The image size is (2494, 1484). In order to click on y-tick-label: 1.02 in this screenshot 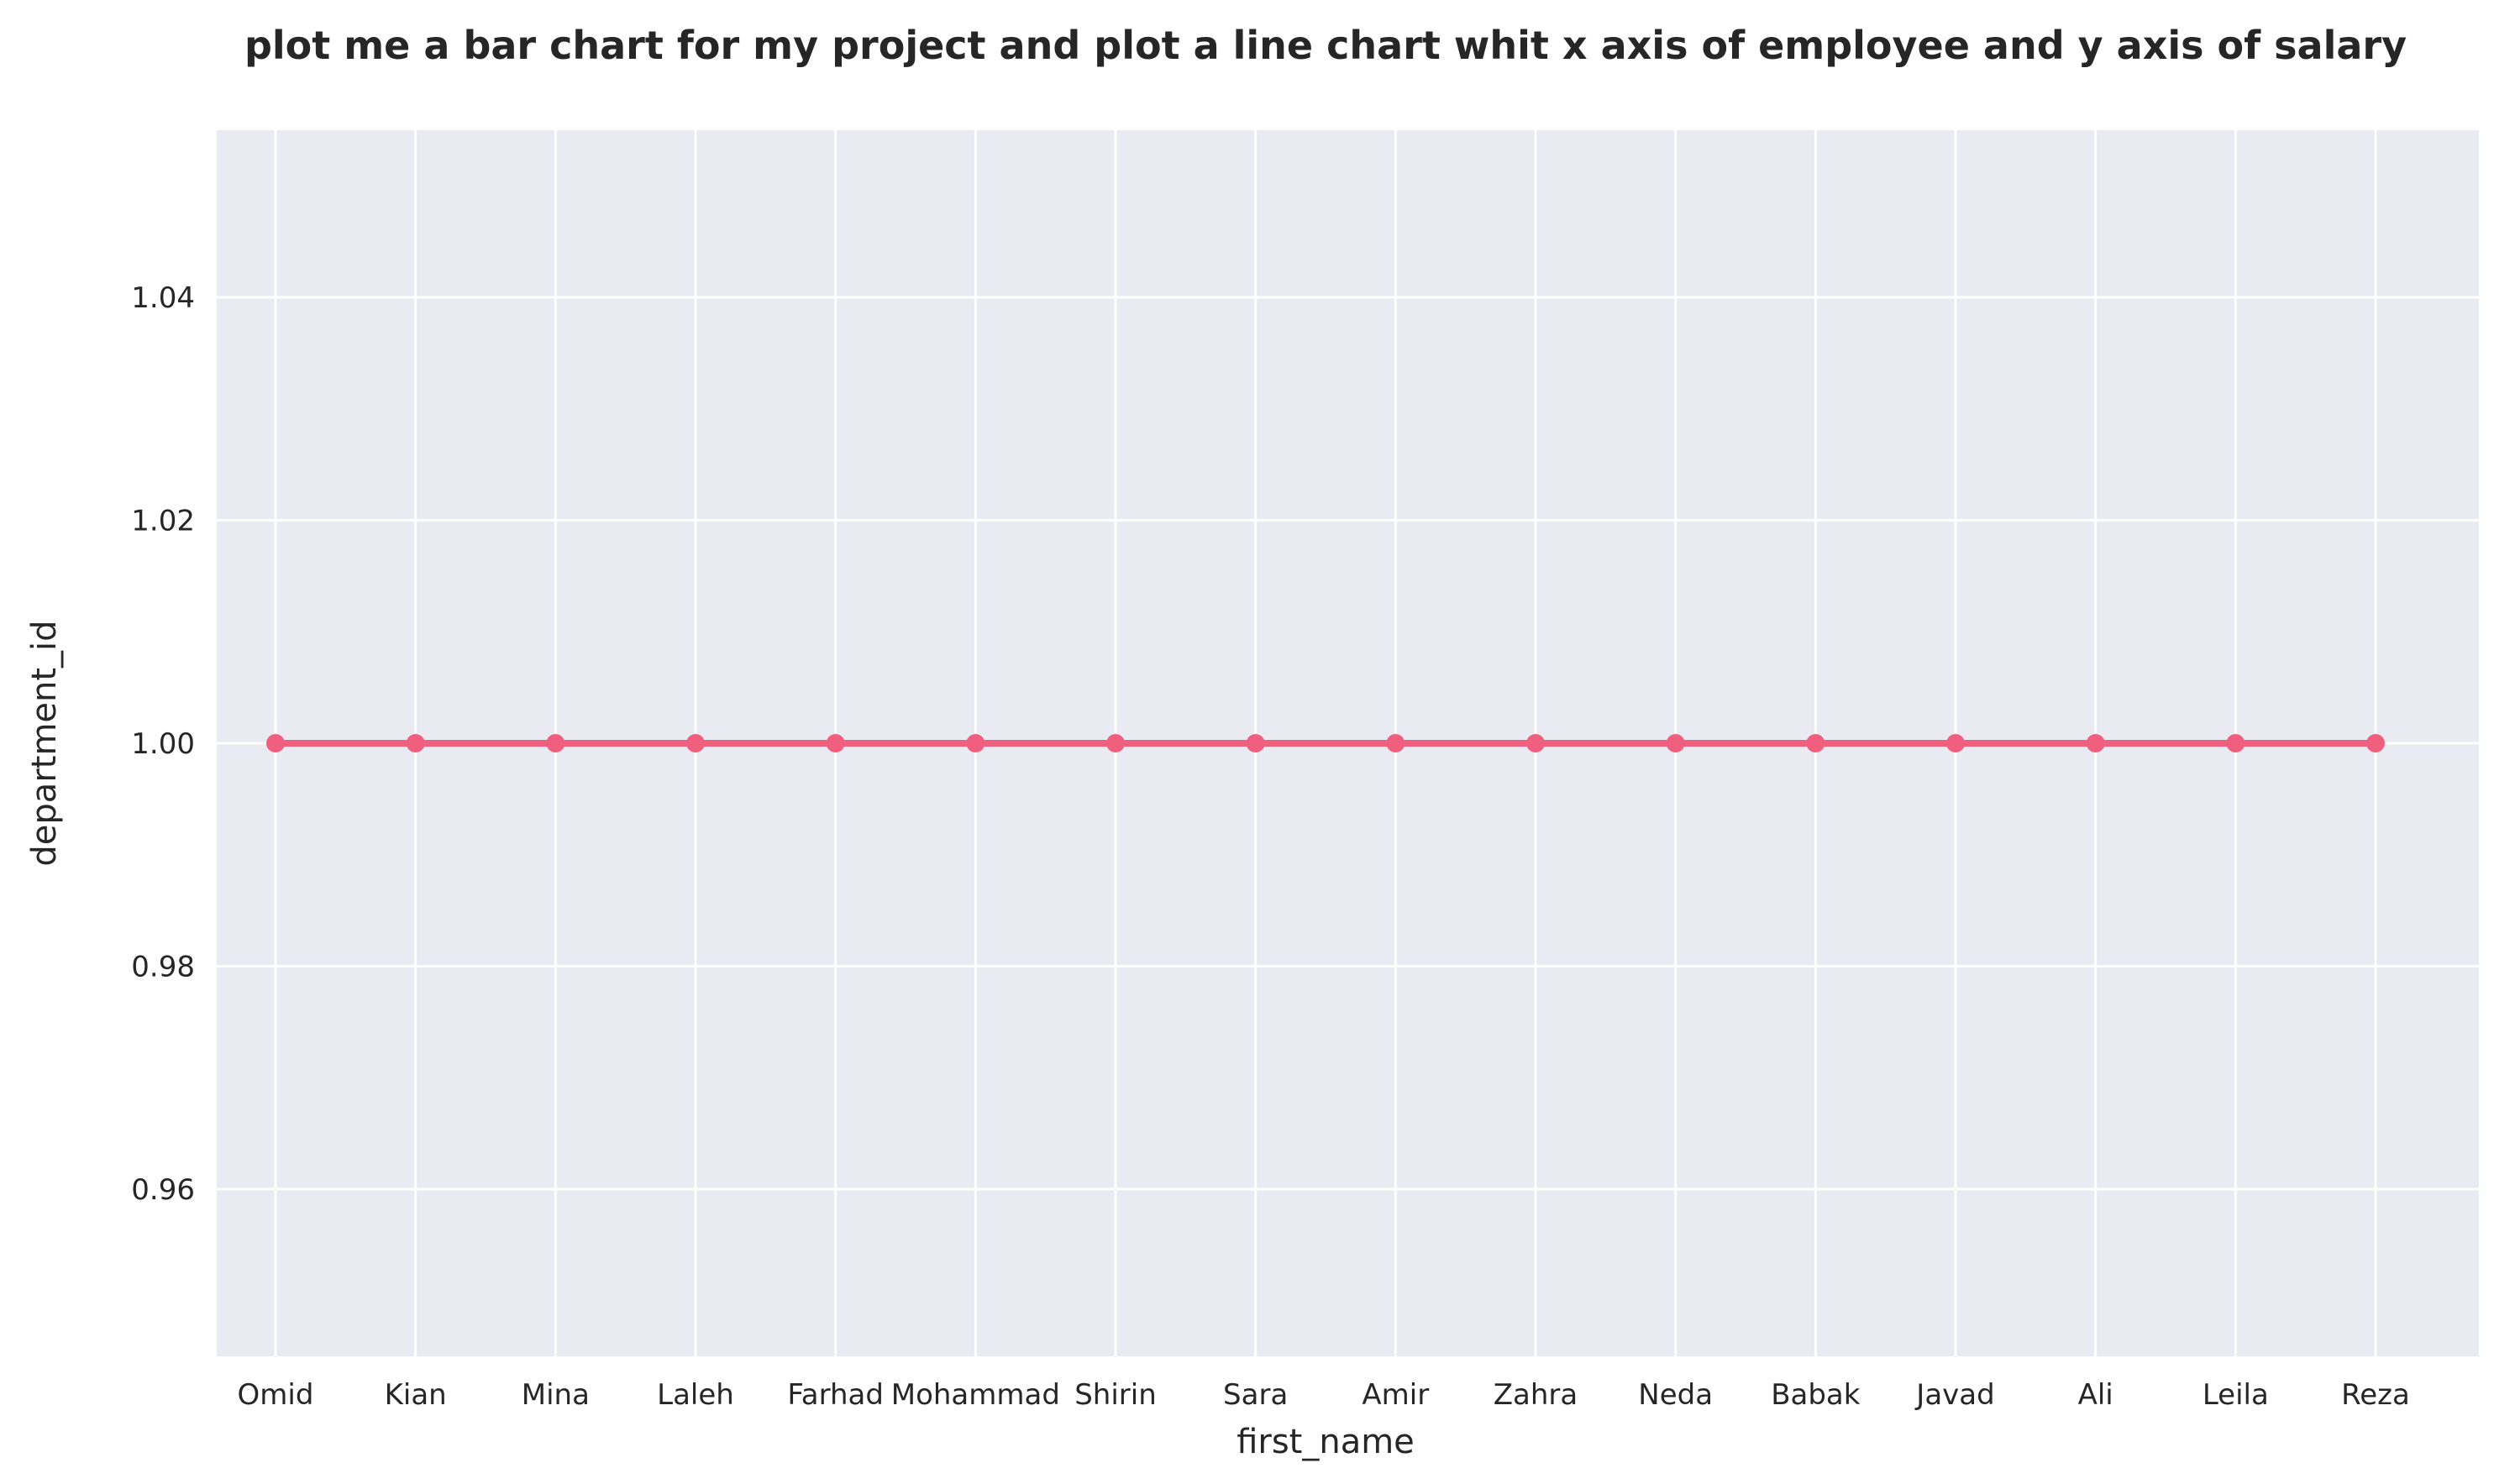, I will do `click(163, 521)`.